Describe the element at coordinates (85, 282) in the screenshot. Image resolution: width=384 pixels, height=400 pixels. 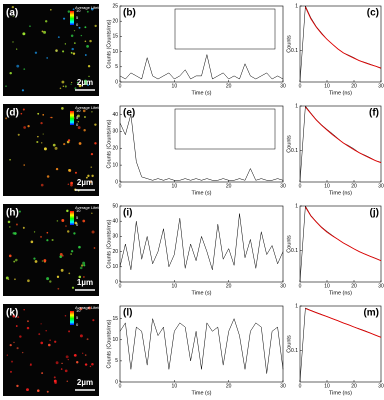
I see `scale-bar-label: 1µm` at that location.